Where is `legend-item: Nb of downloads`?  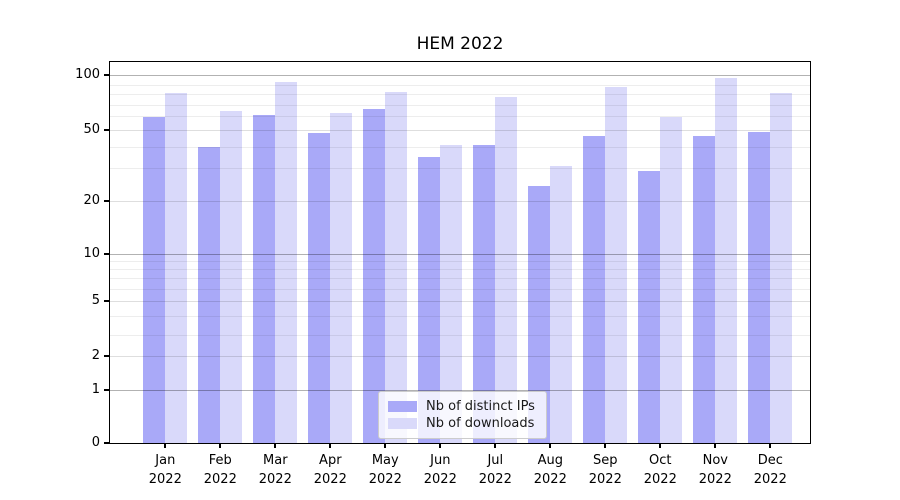 legend-item: Nb of downloads is located at coordinates (462, 423).